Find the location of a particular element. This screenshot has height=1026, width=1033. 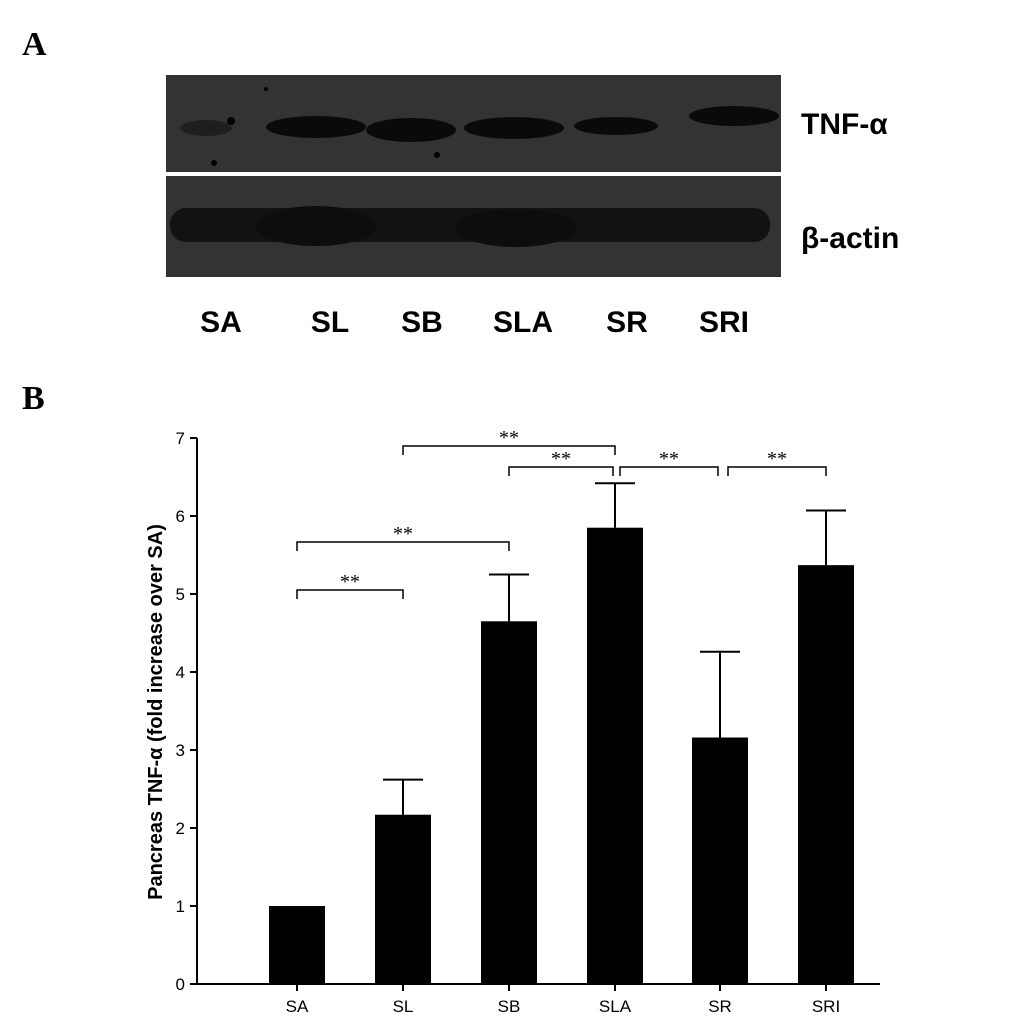

bar-sr is located at coordinates (720, 860).